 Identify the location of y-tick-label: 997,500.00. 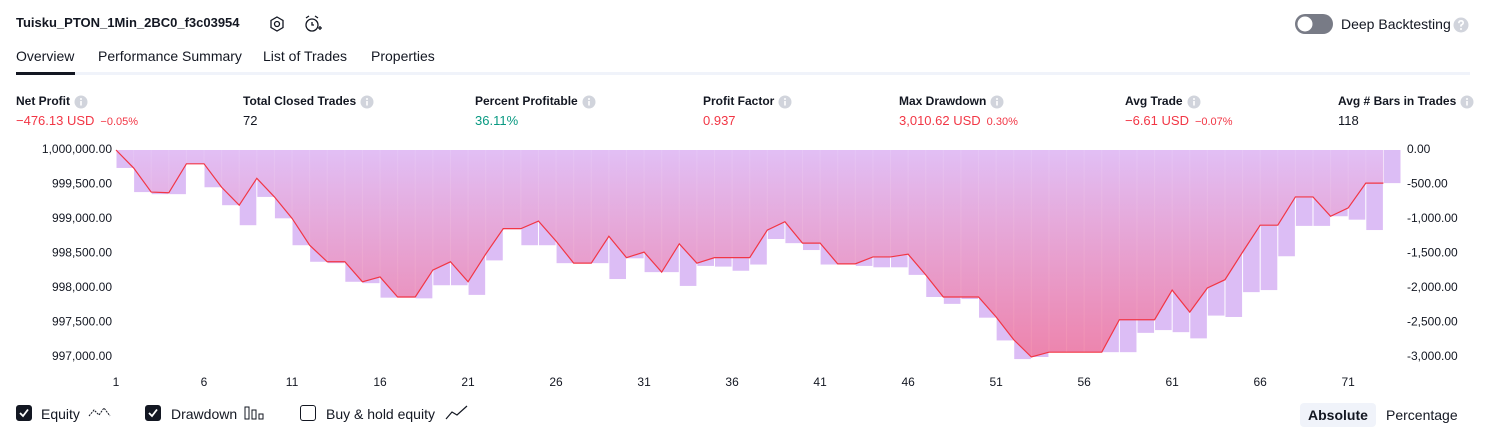
(82, 322).